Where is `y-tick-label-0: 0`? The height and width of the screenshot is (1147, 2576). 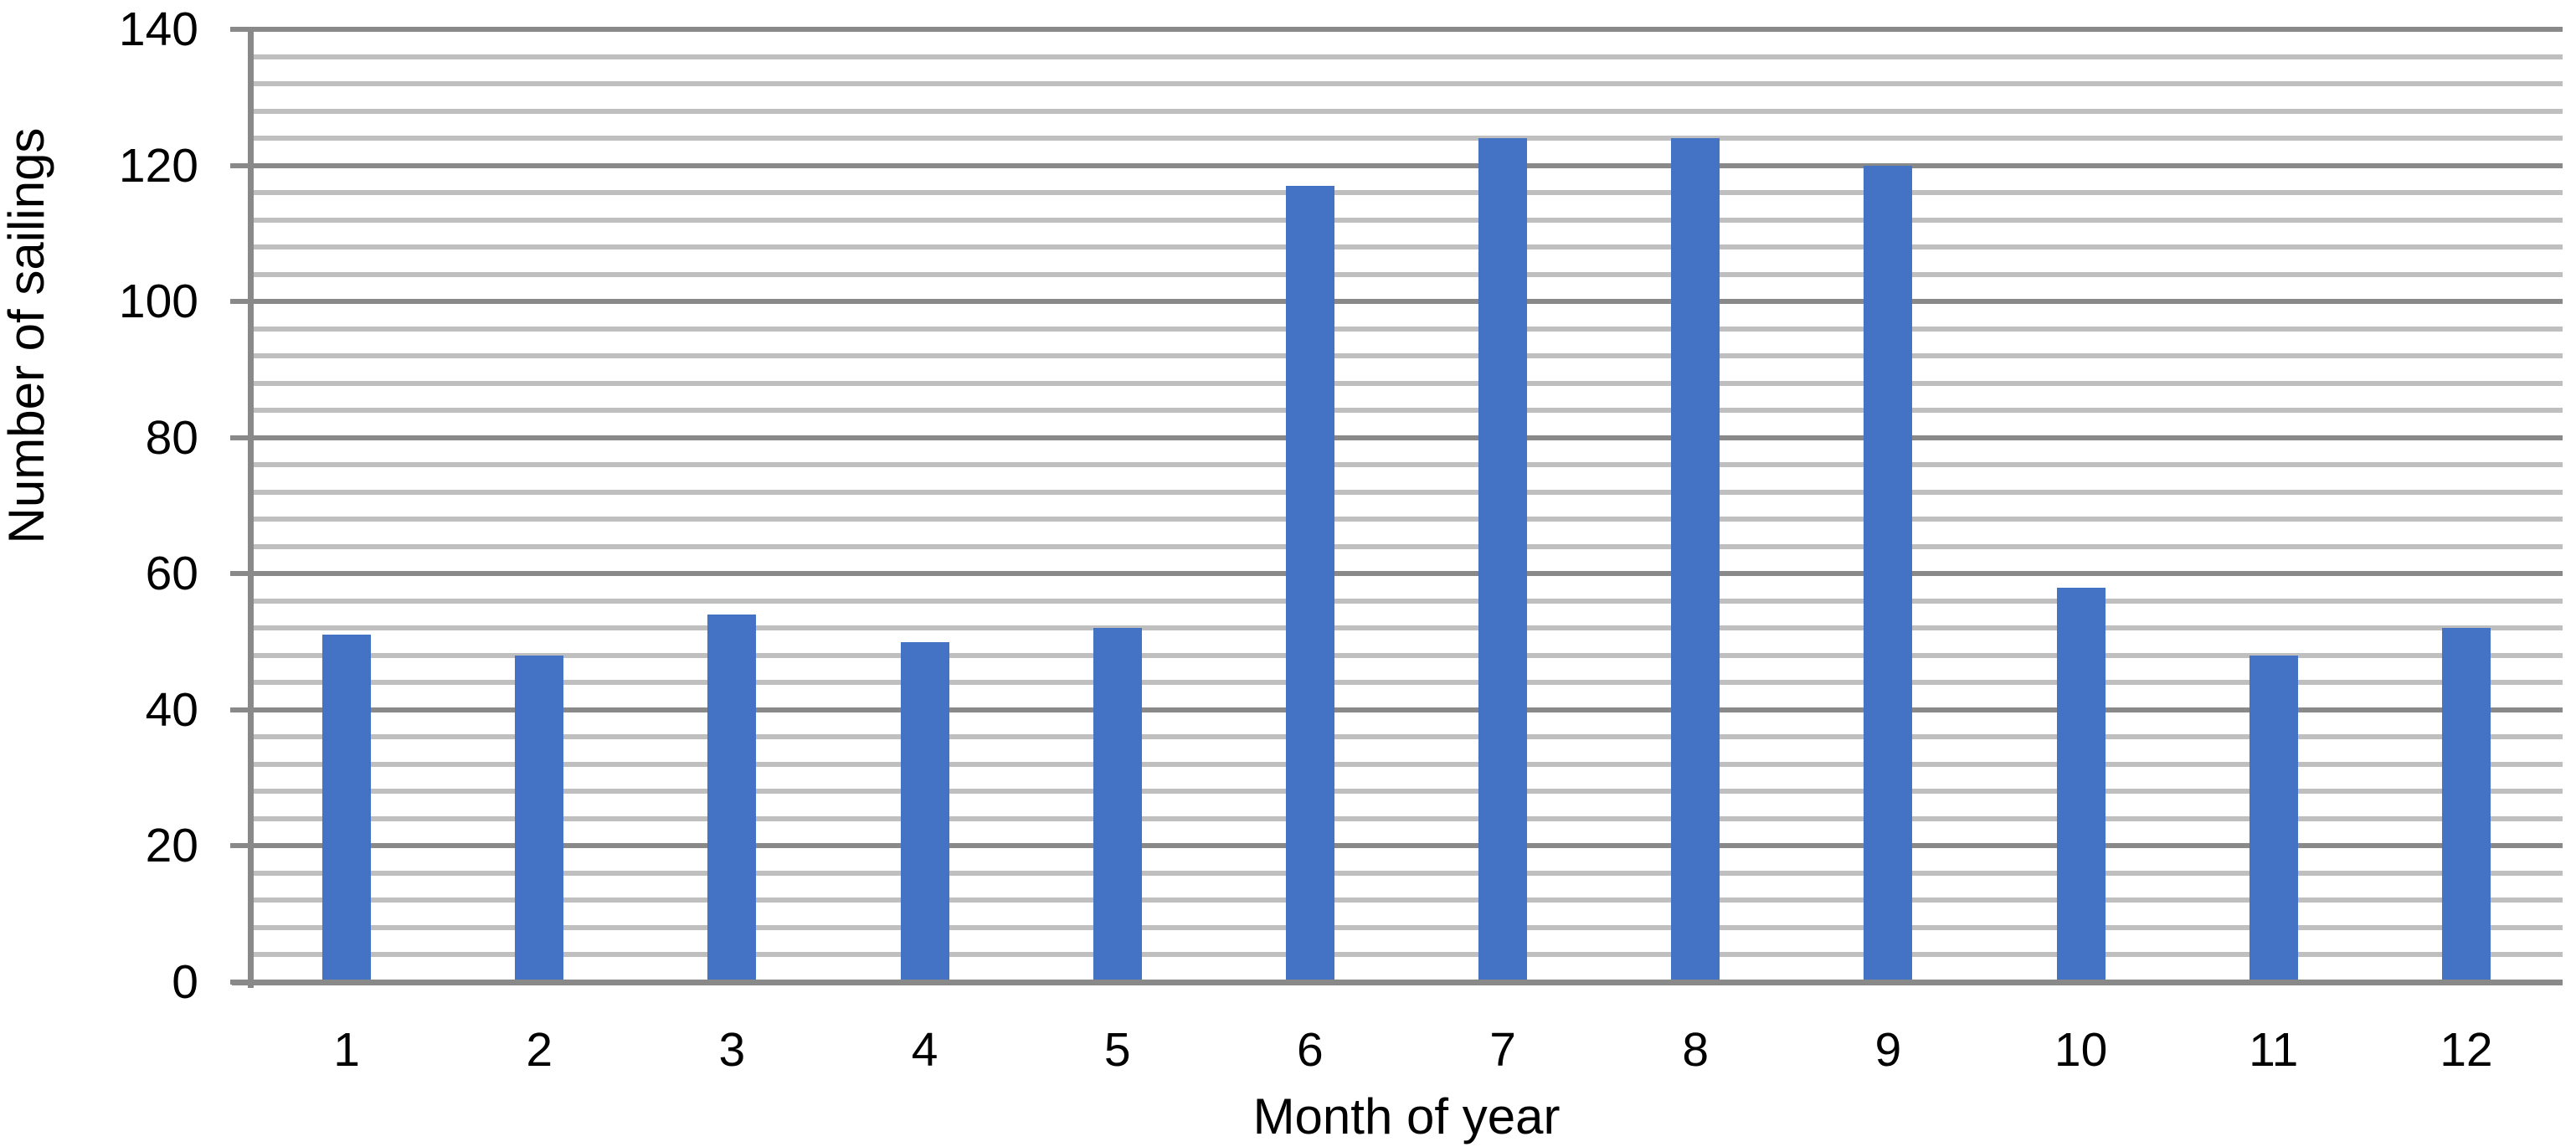
y-tick-label-0: 0 is located at coordinates (185, 982).